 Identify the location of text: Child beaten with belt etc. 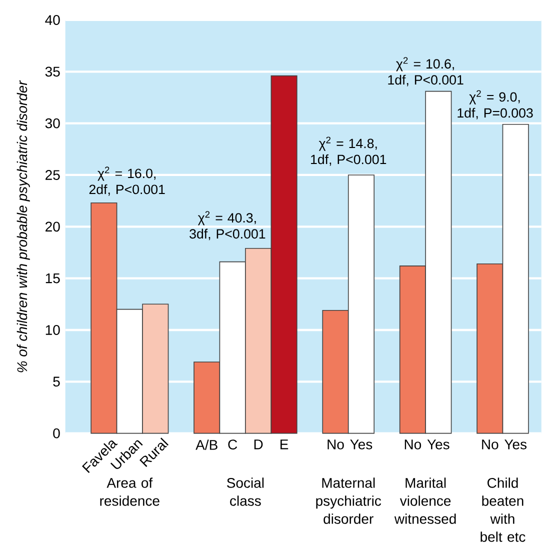
(503, 510).